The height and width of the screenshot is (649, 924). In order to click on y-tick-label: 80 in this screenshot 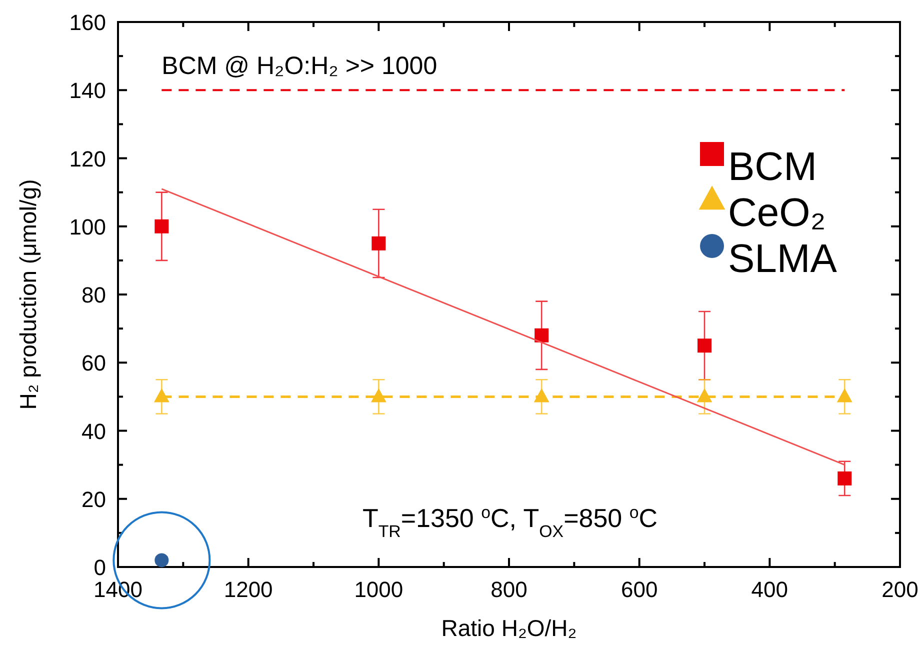, I will do `click(94, 295)`.